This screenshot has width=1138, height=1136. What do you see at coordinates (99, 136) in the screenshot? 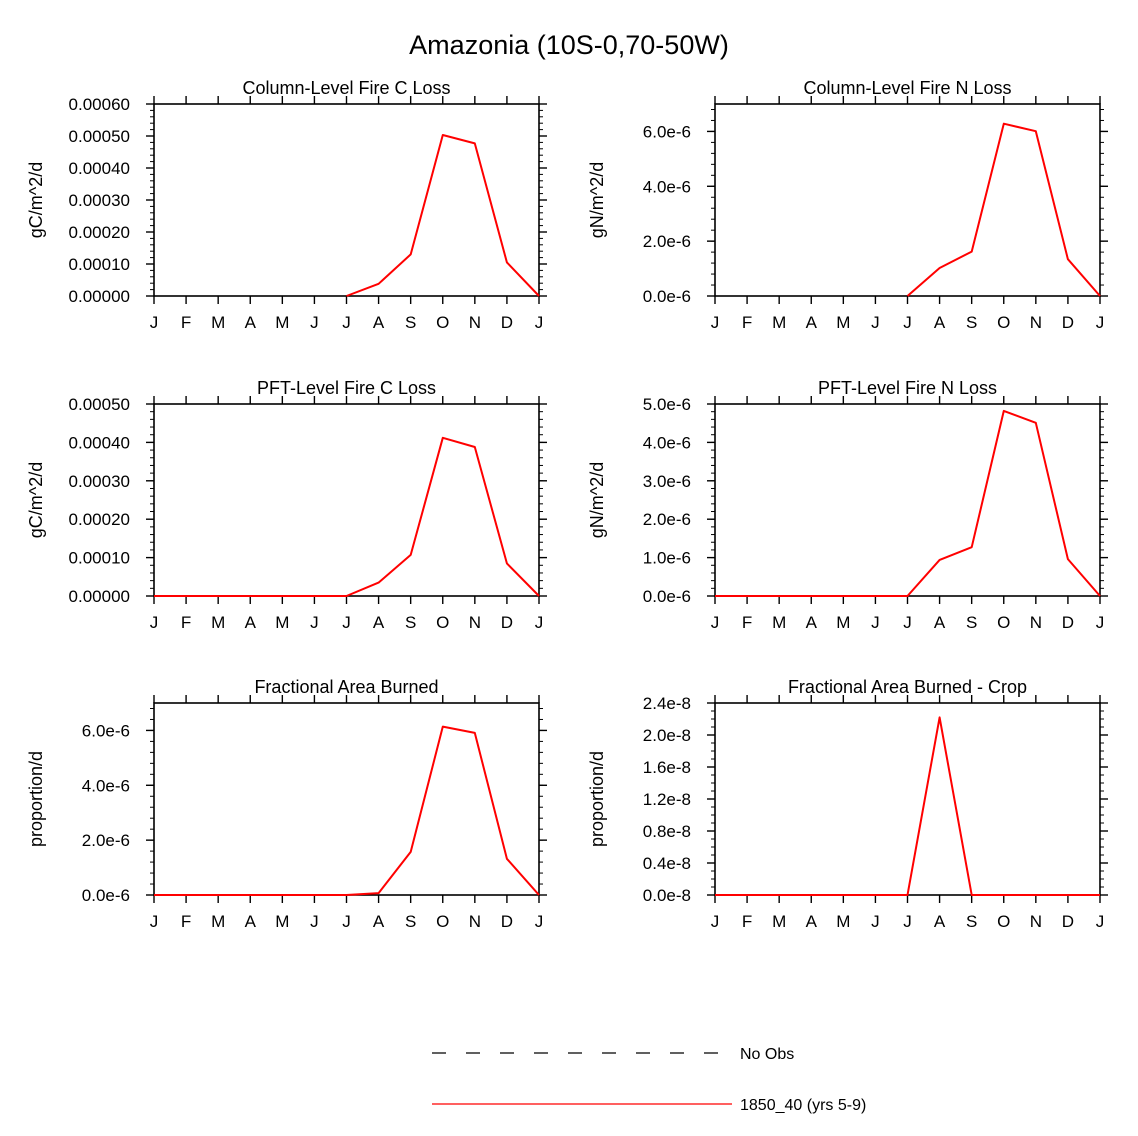
I see `y-tick-label: 0.00050` at bounding box center [99, 136].